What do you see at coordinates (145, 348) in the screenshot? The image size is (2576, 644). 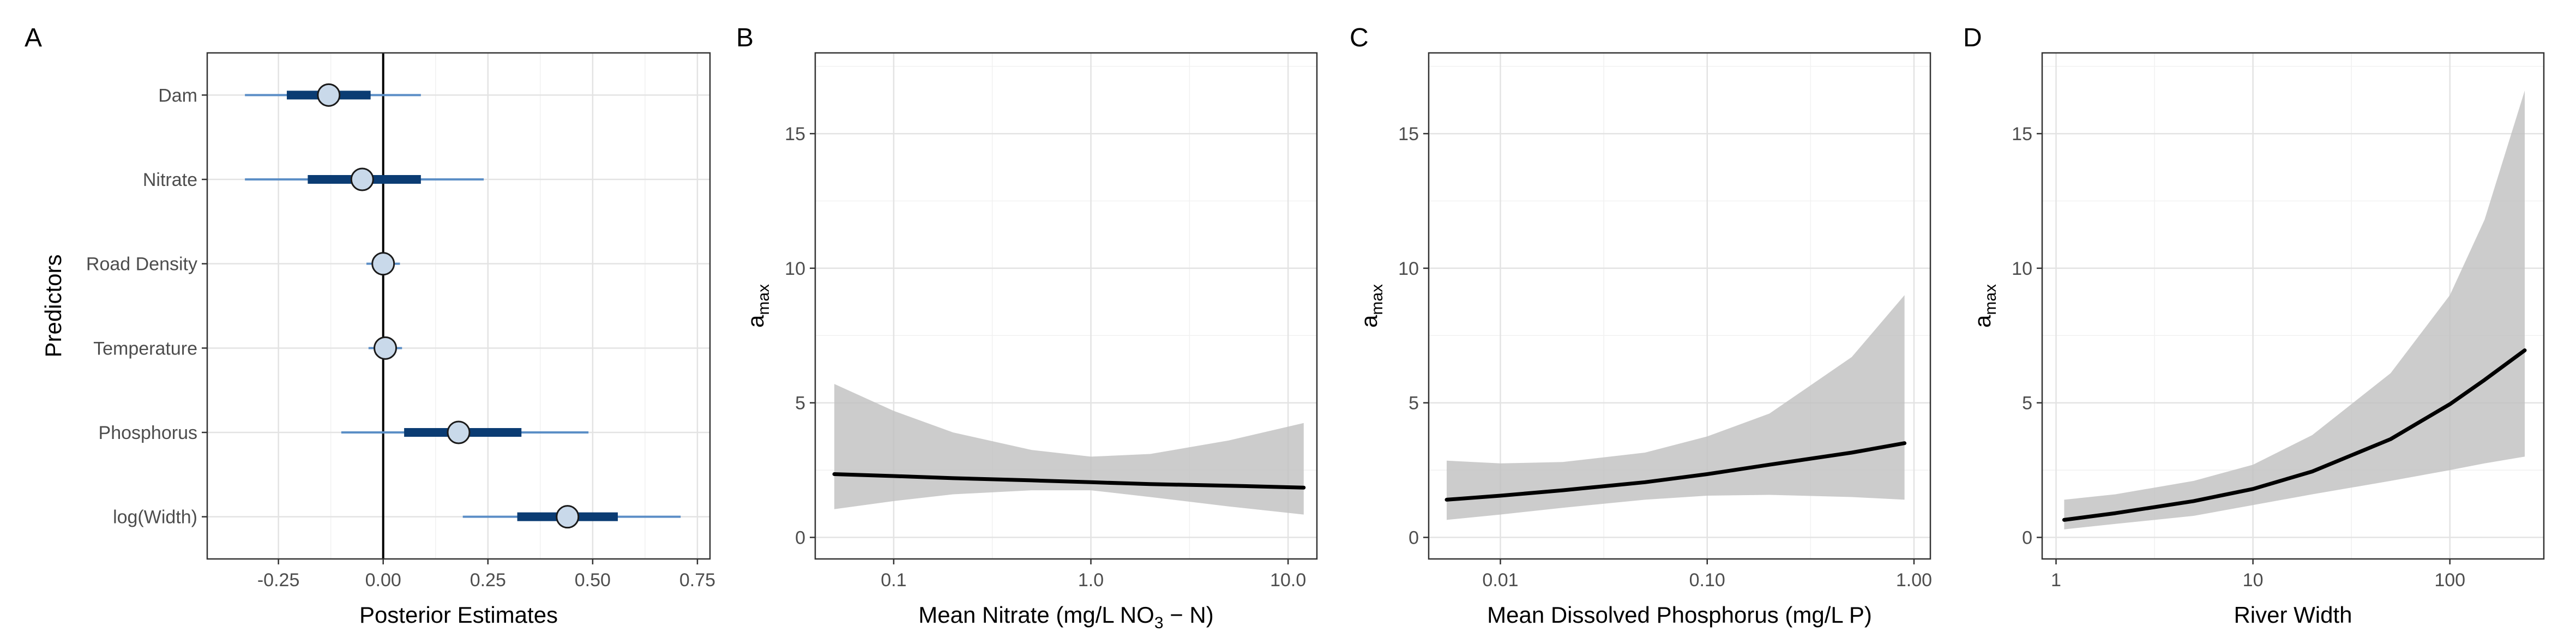 I see `y-tick-label: Temperature` at bounding box center [145, 348].